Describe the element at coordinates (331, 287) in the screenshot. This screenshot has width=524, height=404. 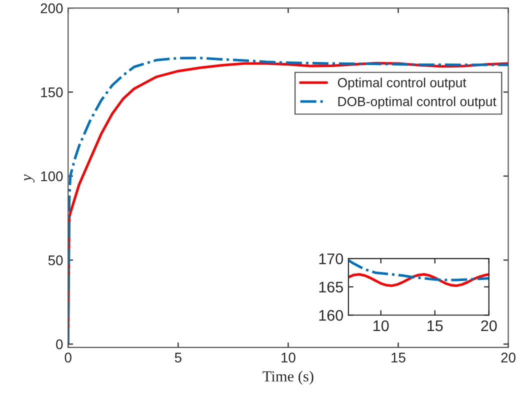
I see `y-tick-label: 165` at that location.